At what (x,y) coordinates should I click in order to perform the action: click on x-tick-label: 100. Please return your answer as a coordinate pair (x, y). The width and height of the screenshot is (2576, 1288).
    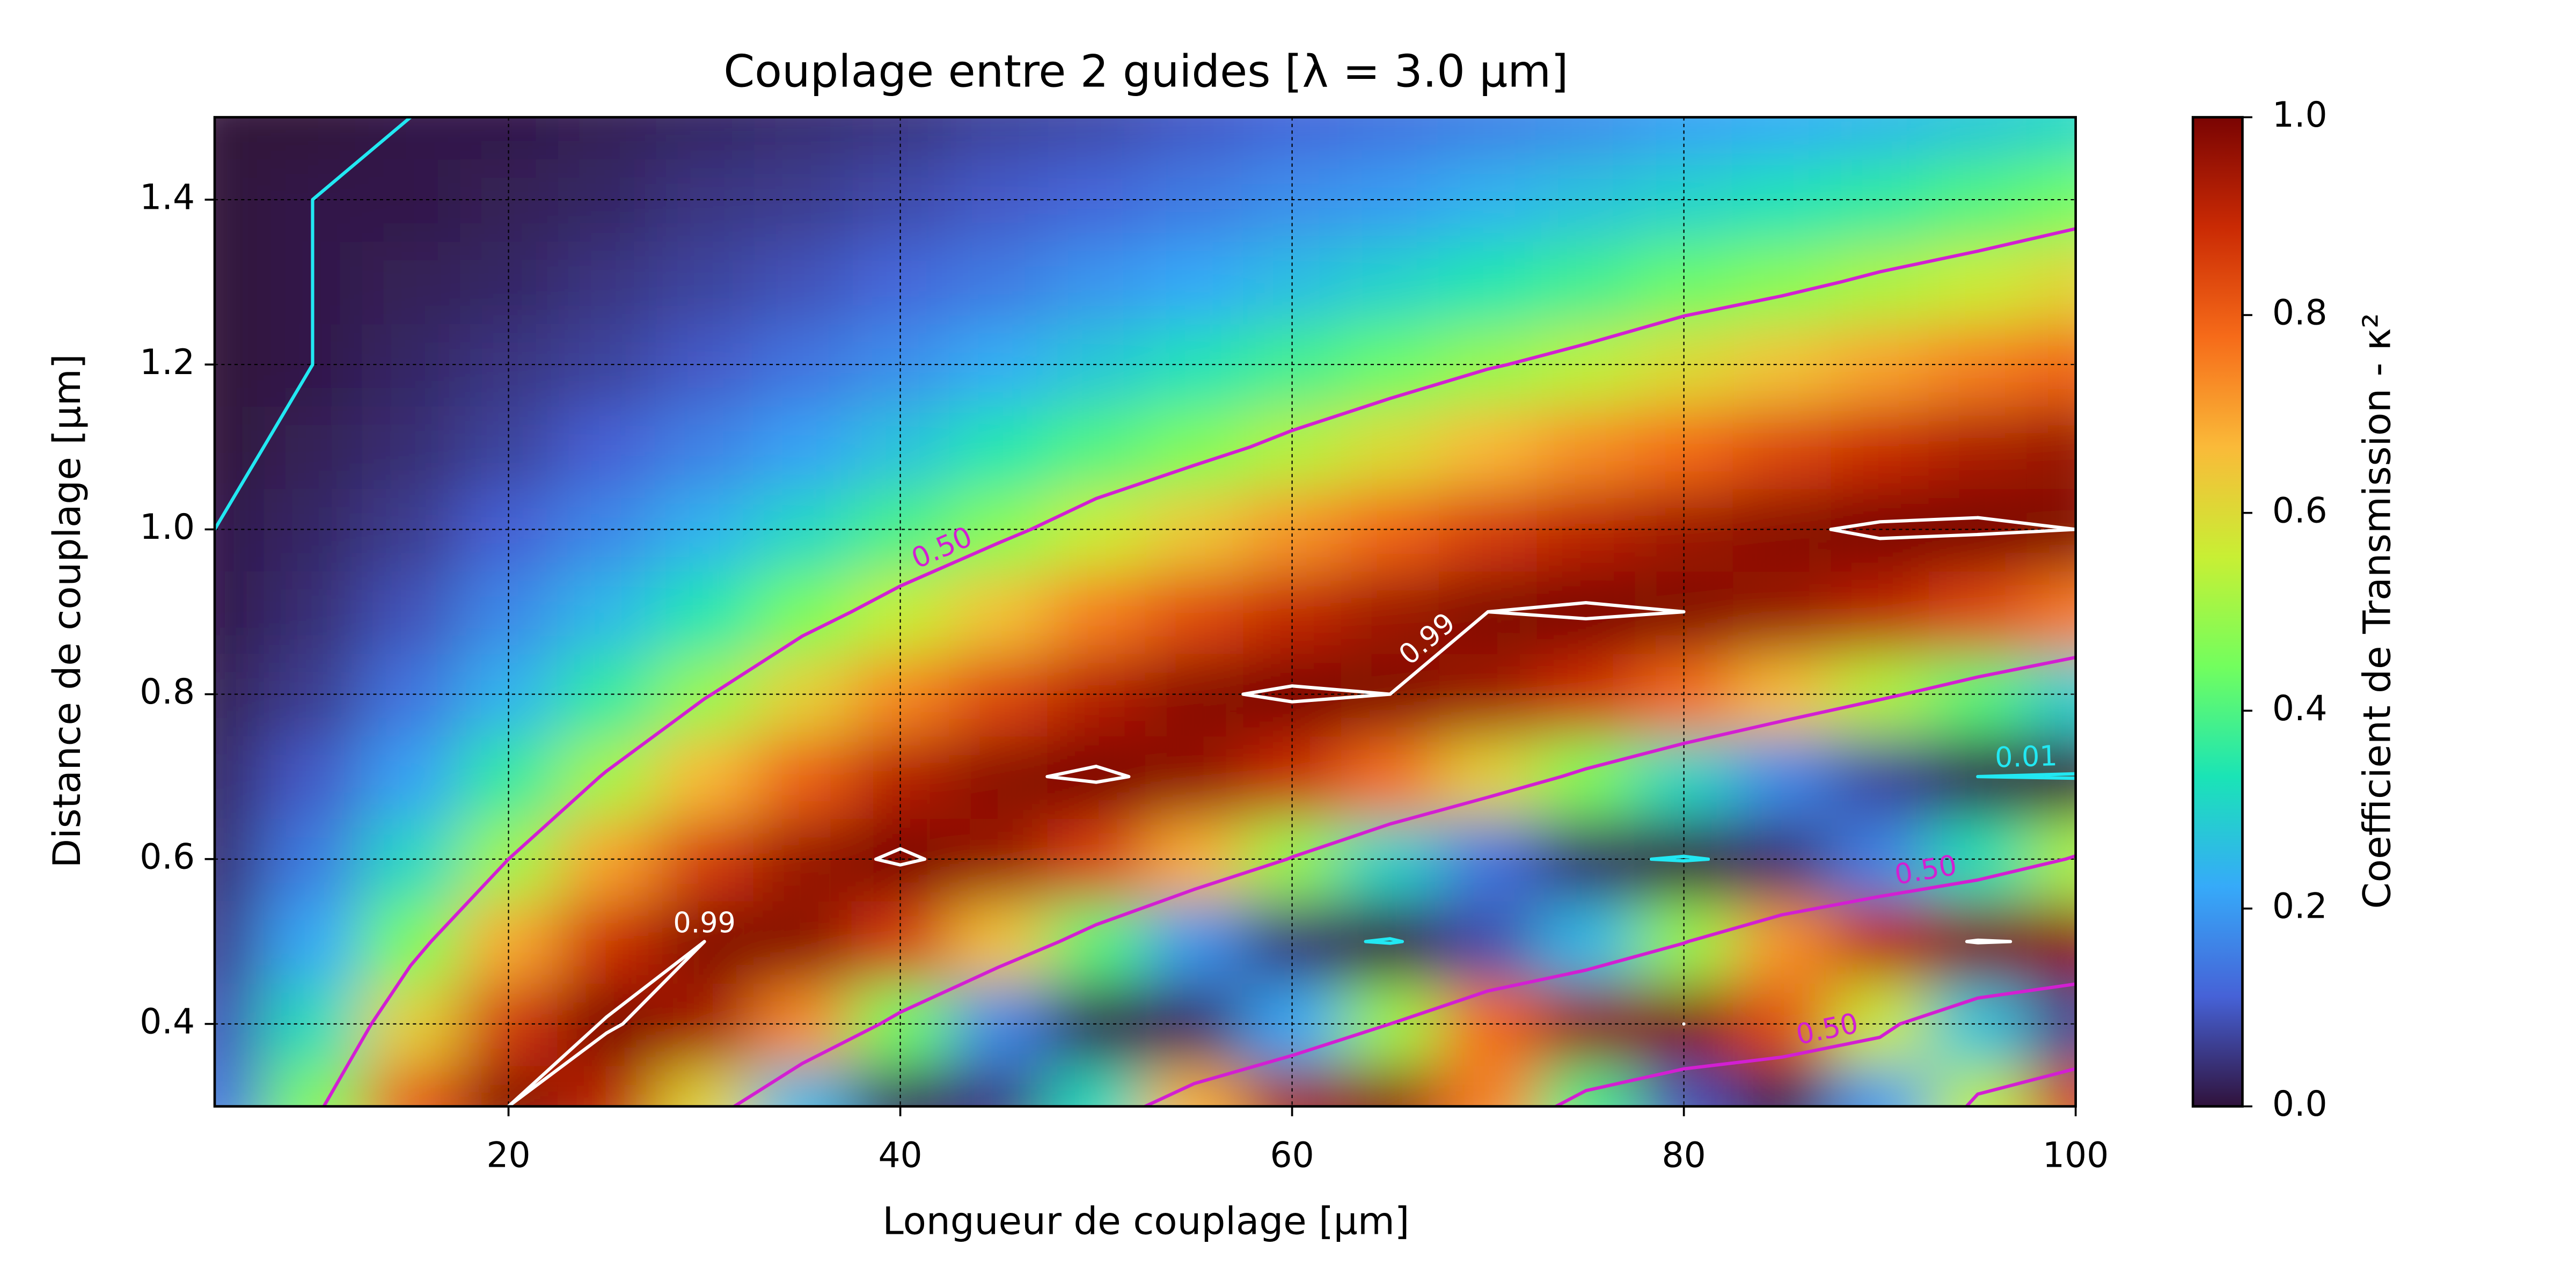
    Looking at the image, I should click on (2076, 1156).